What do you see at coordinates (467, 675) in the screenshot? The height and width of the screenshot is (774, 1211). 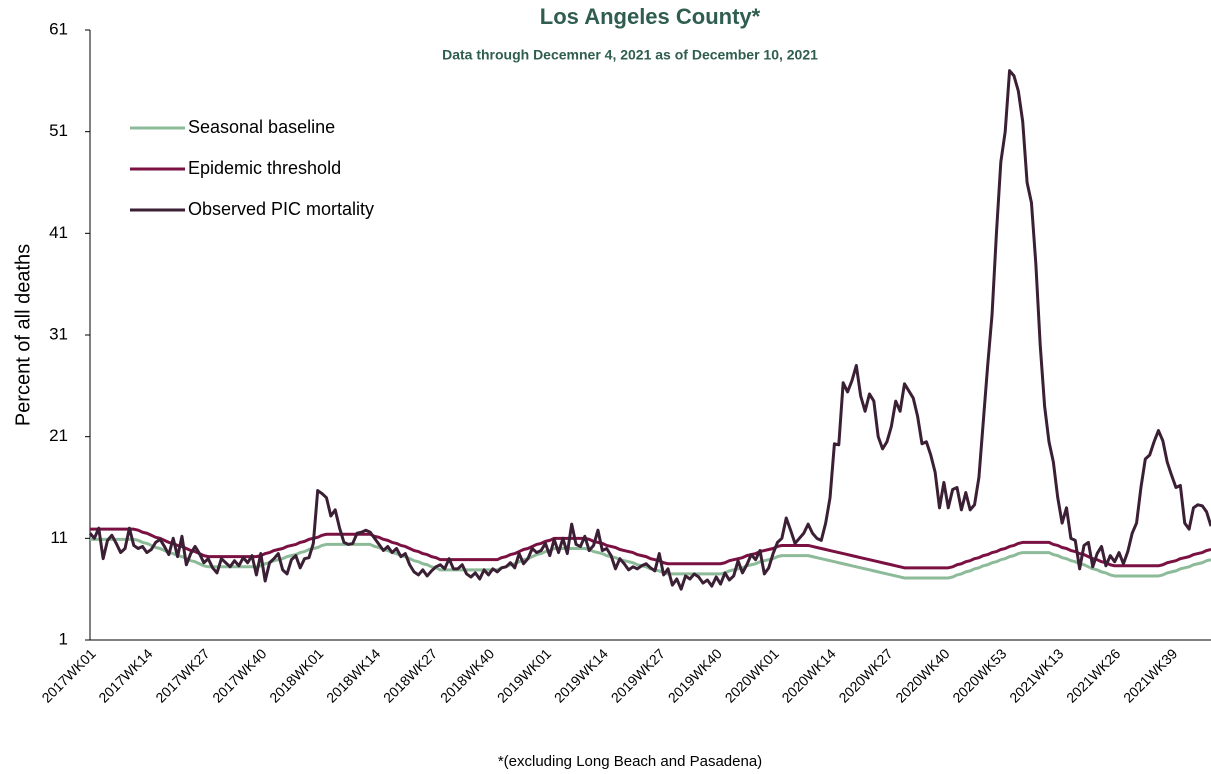 I see `x-tick-label: 2018WK40` at bounding box center [467, 675].